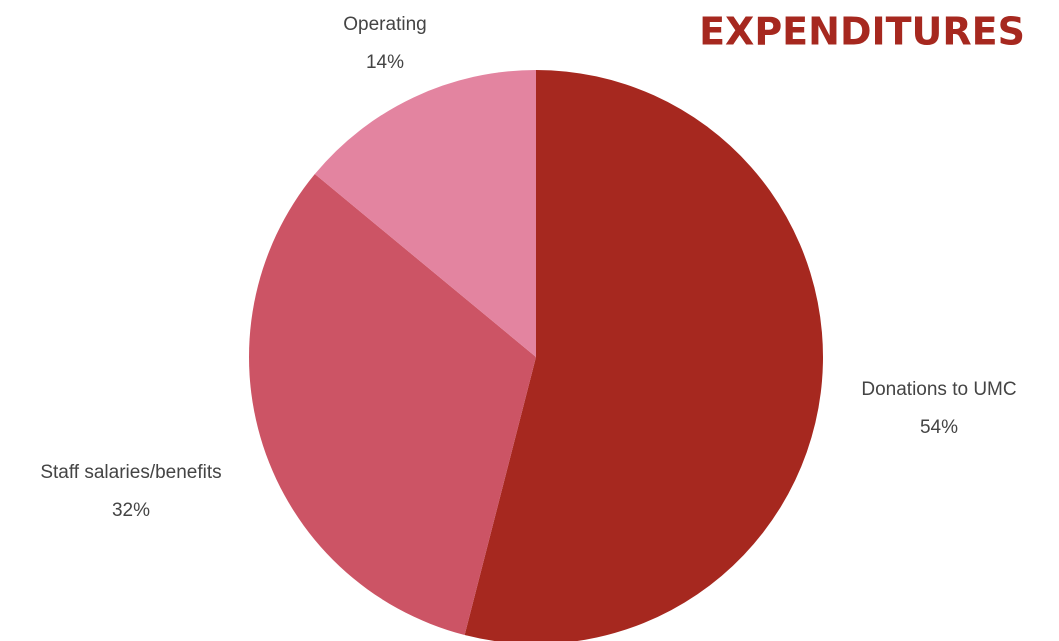  I want to click on slice-label: Staff salaries/benefits, so click(130, 472).